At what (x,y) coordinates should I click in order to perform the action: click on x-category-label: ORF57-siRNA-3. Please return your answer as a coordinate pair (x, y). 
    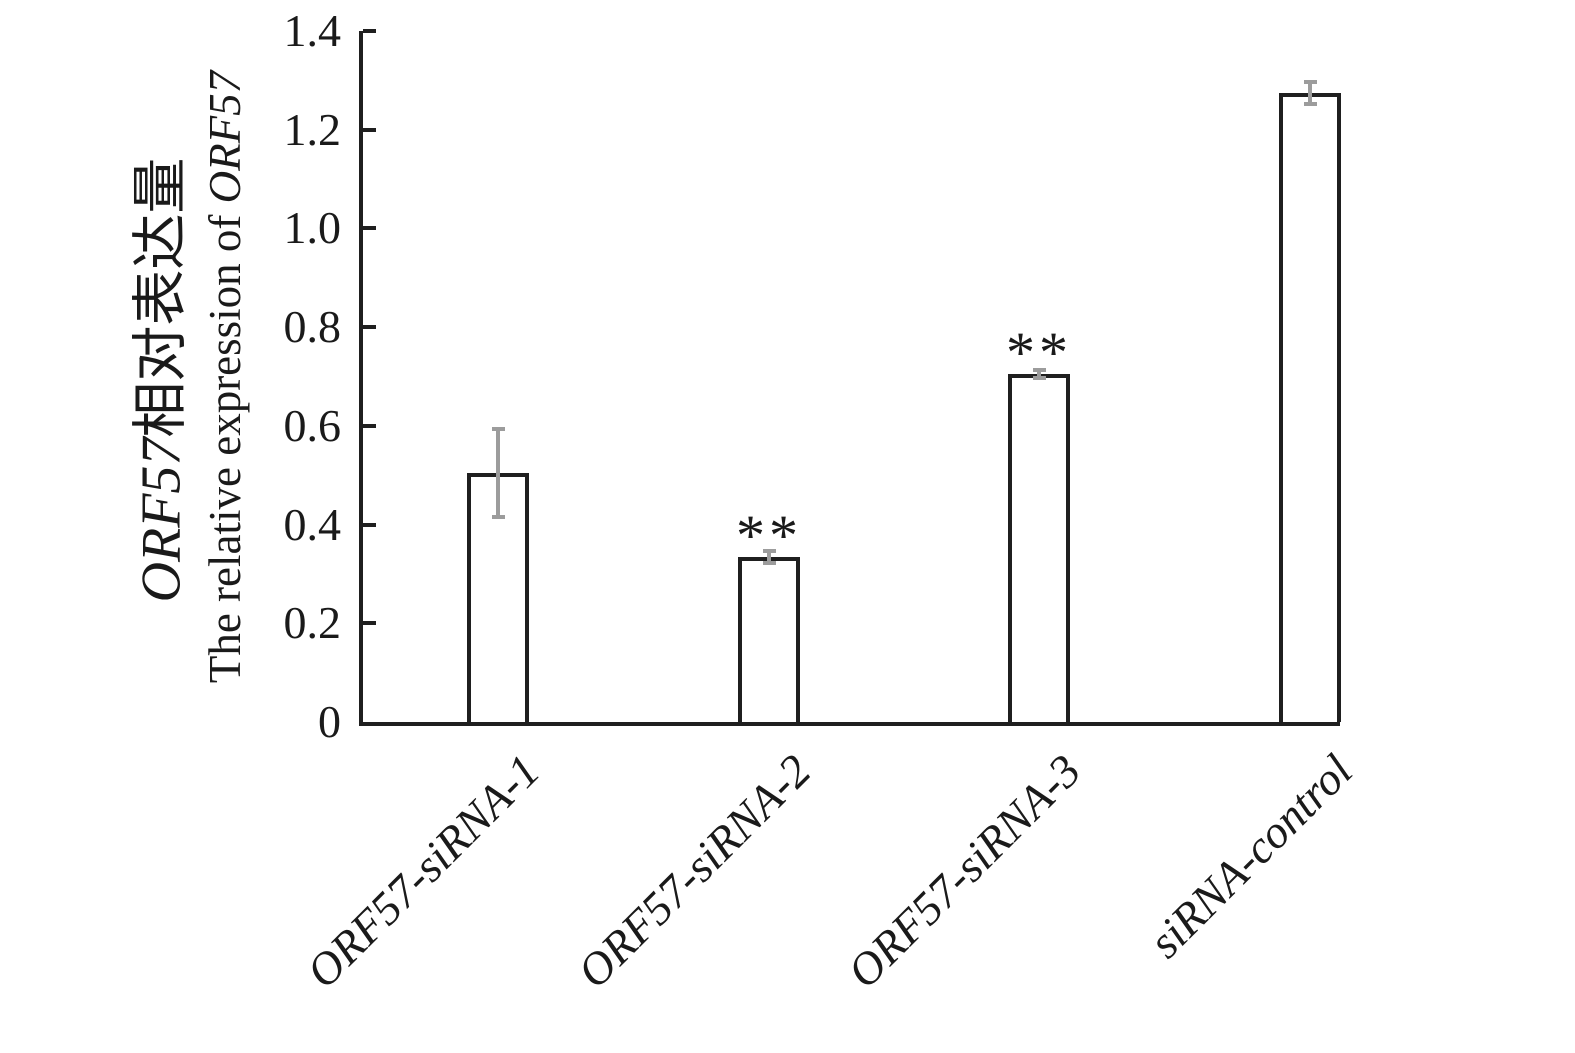
    Looking at the image, I should click on (964, 871).